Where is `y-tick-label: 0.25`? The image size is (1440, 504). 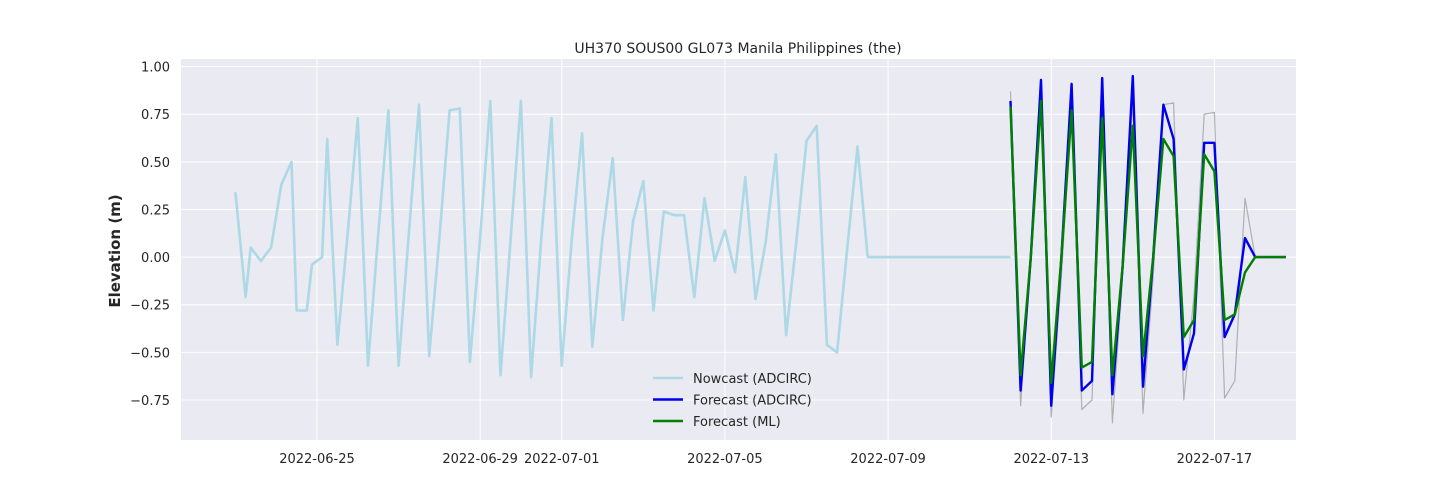
y-tick-label: 0.25 is located at coordinates (155, 210).